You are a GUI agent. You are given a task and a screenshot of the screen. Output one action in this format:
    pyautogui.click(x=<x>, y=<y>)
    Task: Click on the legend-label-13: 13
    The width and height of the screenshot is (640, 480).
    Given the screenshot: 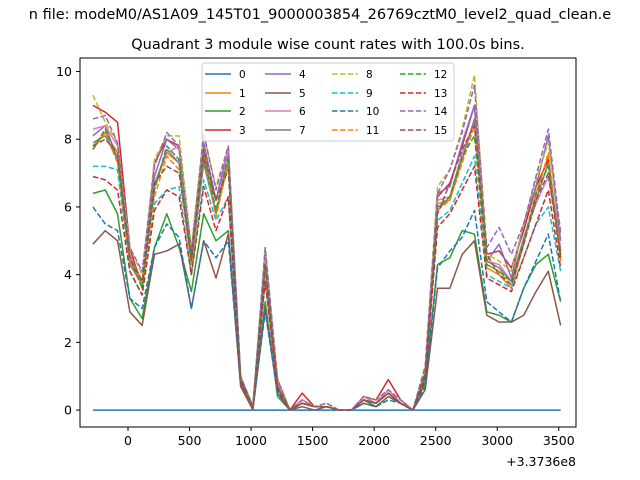 What is the action you would take?
    pyautogui.click(x=440, y=94)
    